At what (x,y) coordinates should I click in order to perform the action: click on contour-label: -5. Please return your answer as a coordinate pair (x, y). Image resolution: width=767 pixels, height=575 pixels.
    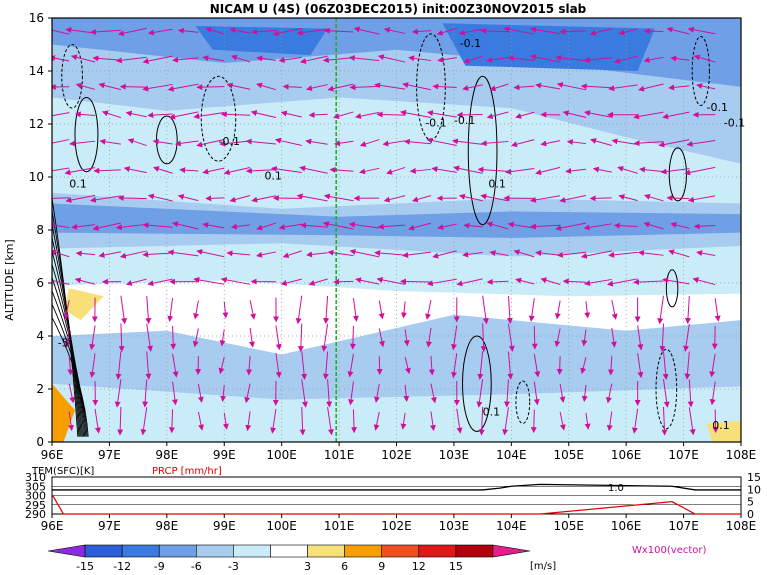
    Looking at the image, I should click on (63, 343).